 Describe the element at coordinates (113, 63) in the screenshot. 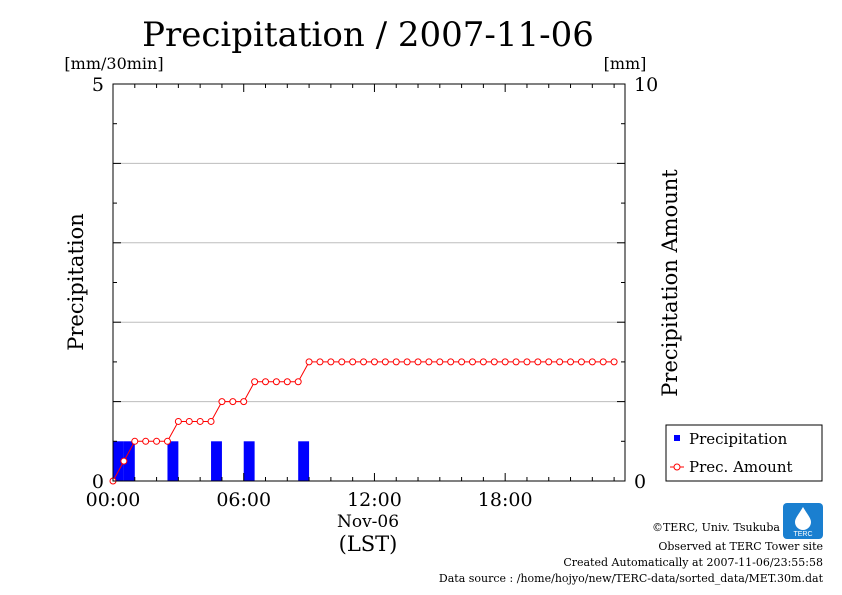

I see `left-unit-label: [mm/30min]` at that location.